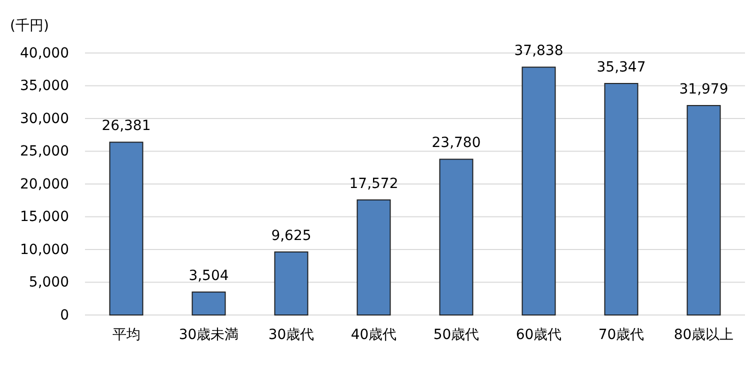 This screenshot has height=365, width=751. I want to click on data-label: 31,979, so click(703, 90).